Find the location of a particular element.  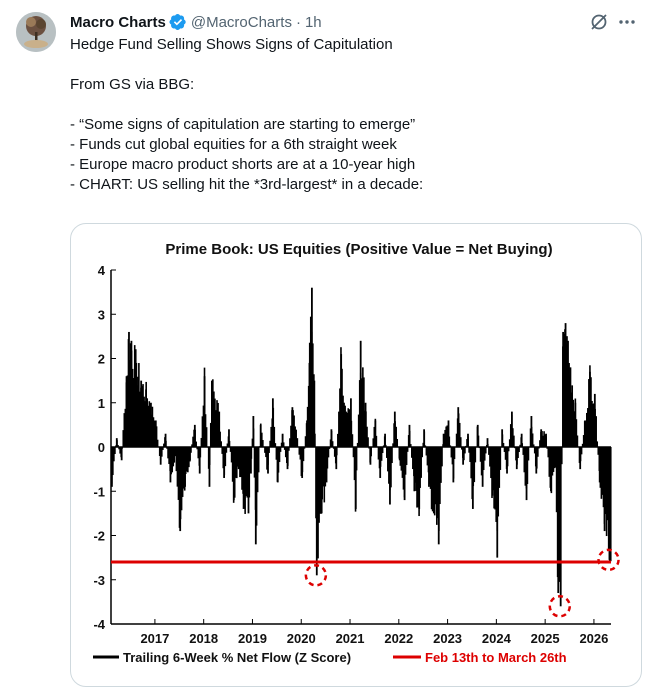

timestamp: 1h is located at coordinates (313, 22).